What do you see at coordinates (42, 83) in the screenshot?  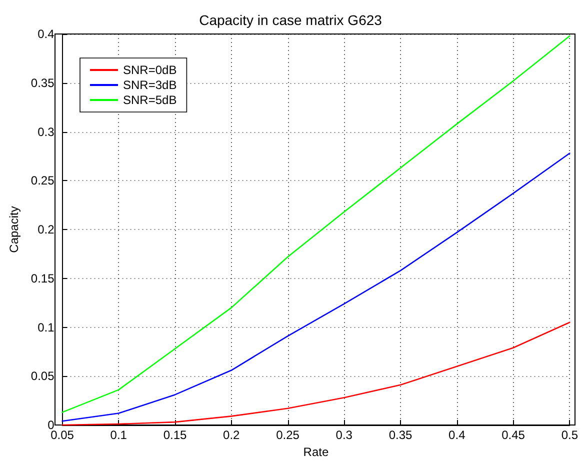 I see `y-tick-label: 0.35` at bounding box center [42, 83].